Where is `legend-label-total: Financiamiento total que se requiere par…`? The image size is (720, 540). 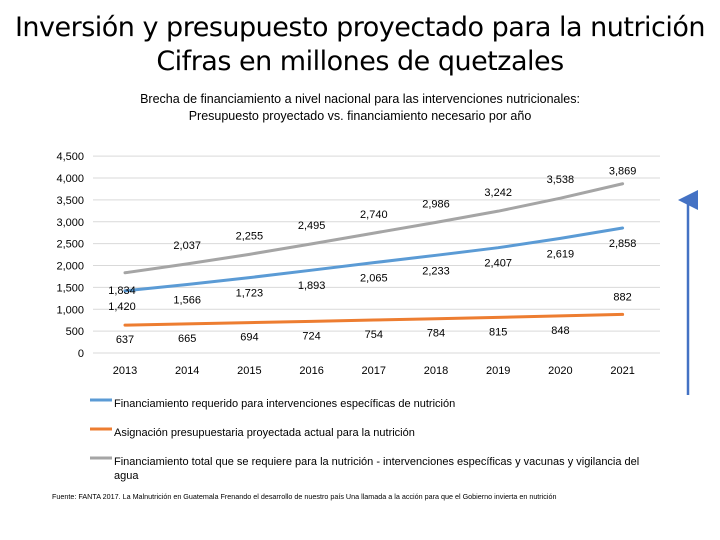
legend-label-total: Financiamiento total que se requiere par… is located at coordinates (376, 469).